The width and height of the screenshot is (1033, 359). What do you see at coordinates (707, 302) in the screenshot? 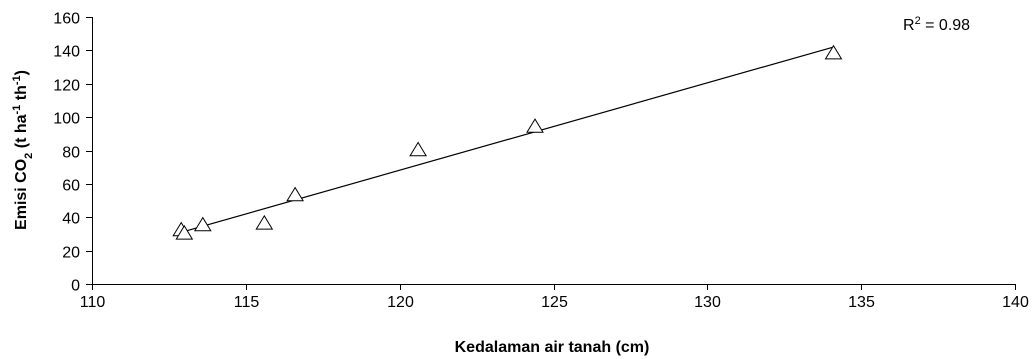
I see `x-tick-label: 130` at bounding box center [707, 302].